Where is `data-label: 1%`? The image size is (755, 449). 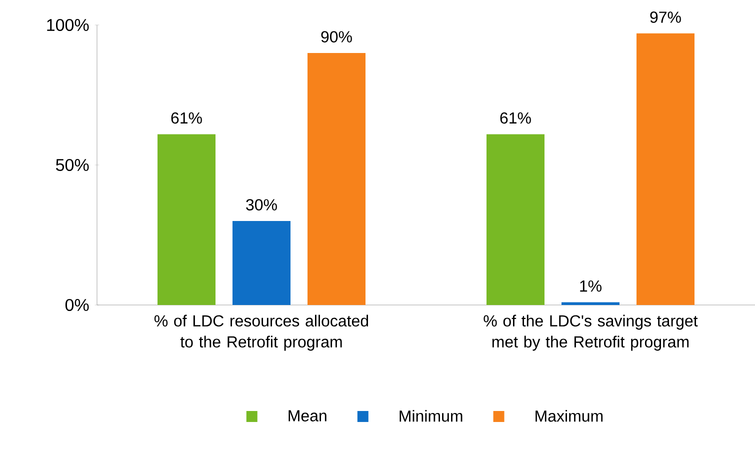
data-label: 1% is located at coordinates (591, 286).